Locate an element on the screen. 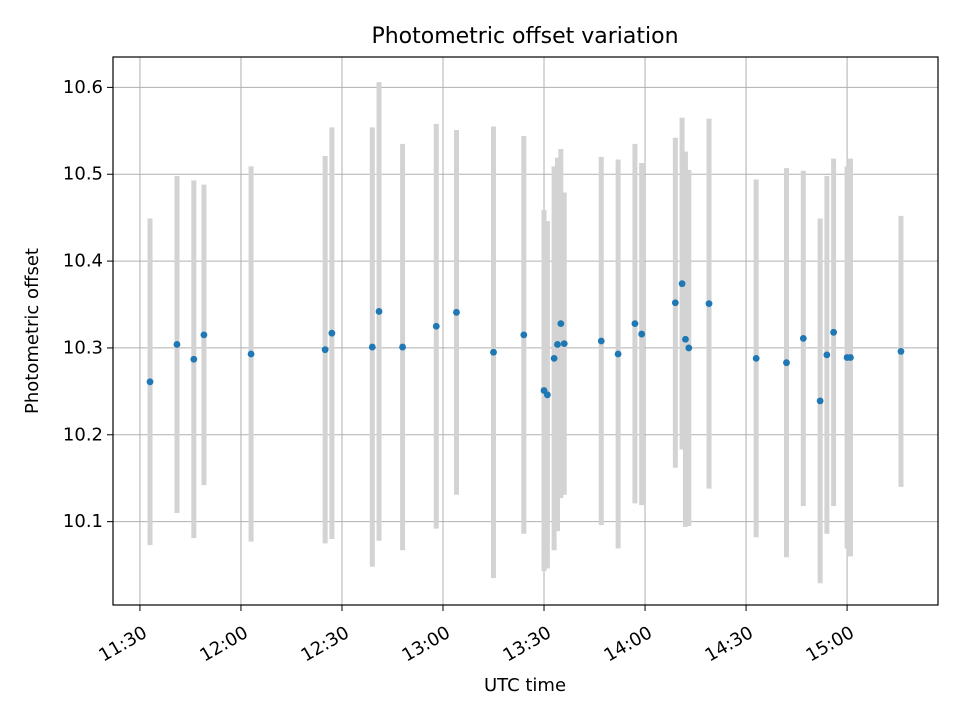 The image size is (960, 720). y-tick-label: 10.6 is located at coordinates (83, 87).